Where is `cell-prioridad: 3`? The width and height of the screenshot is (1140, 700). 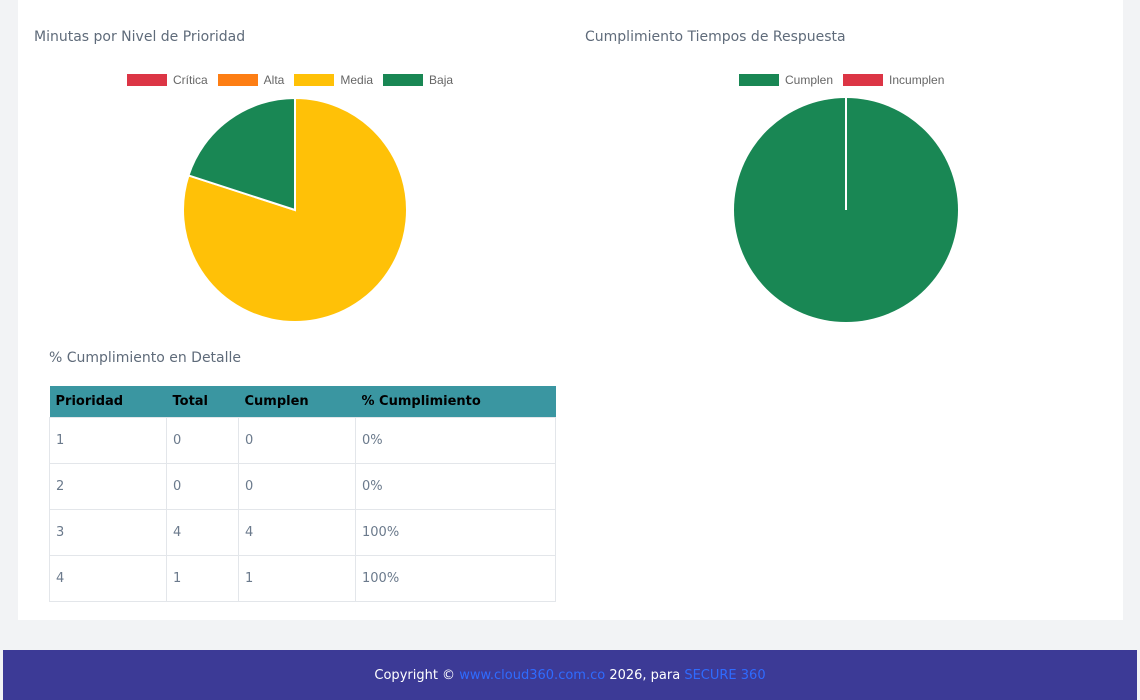
cell-prioridad: 3 is located at coordinates (108, 532).